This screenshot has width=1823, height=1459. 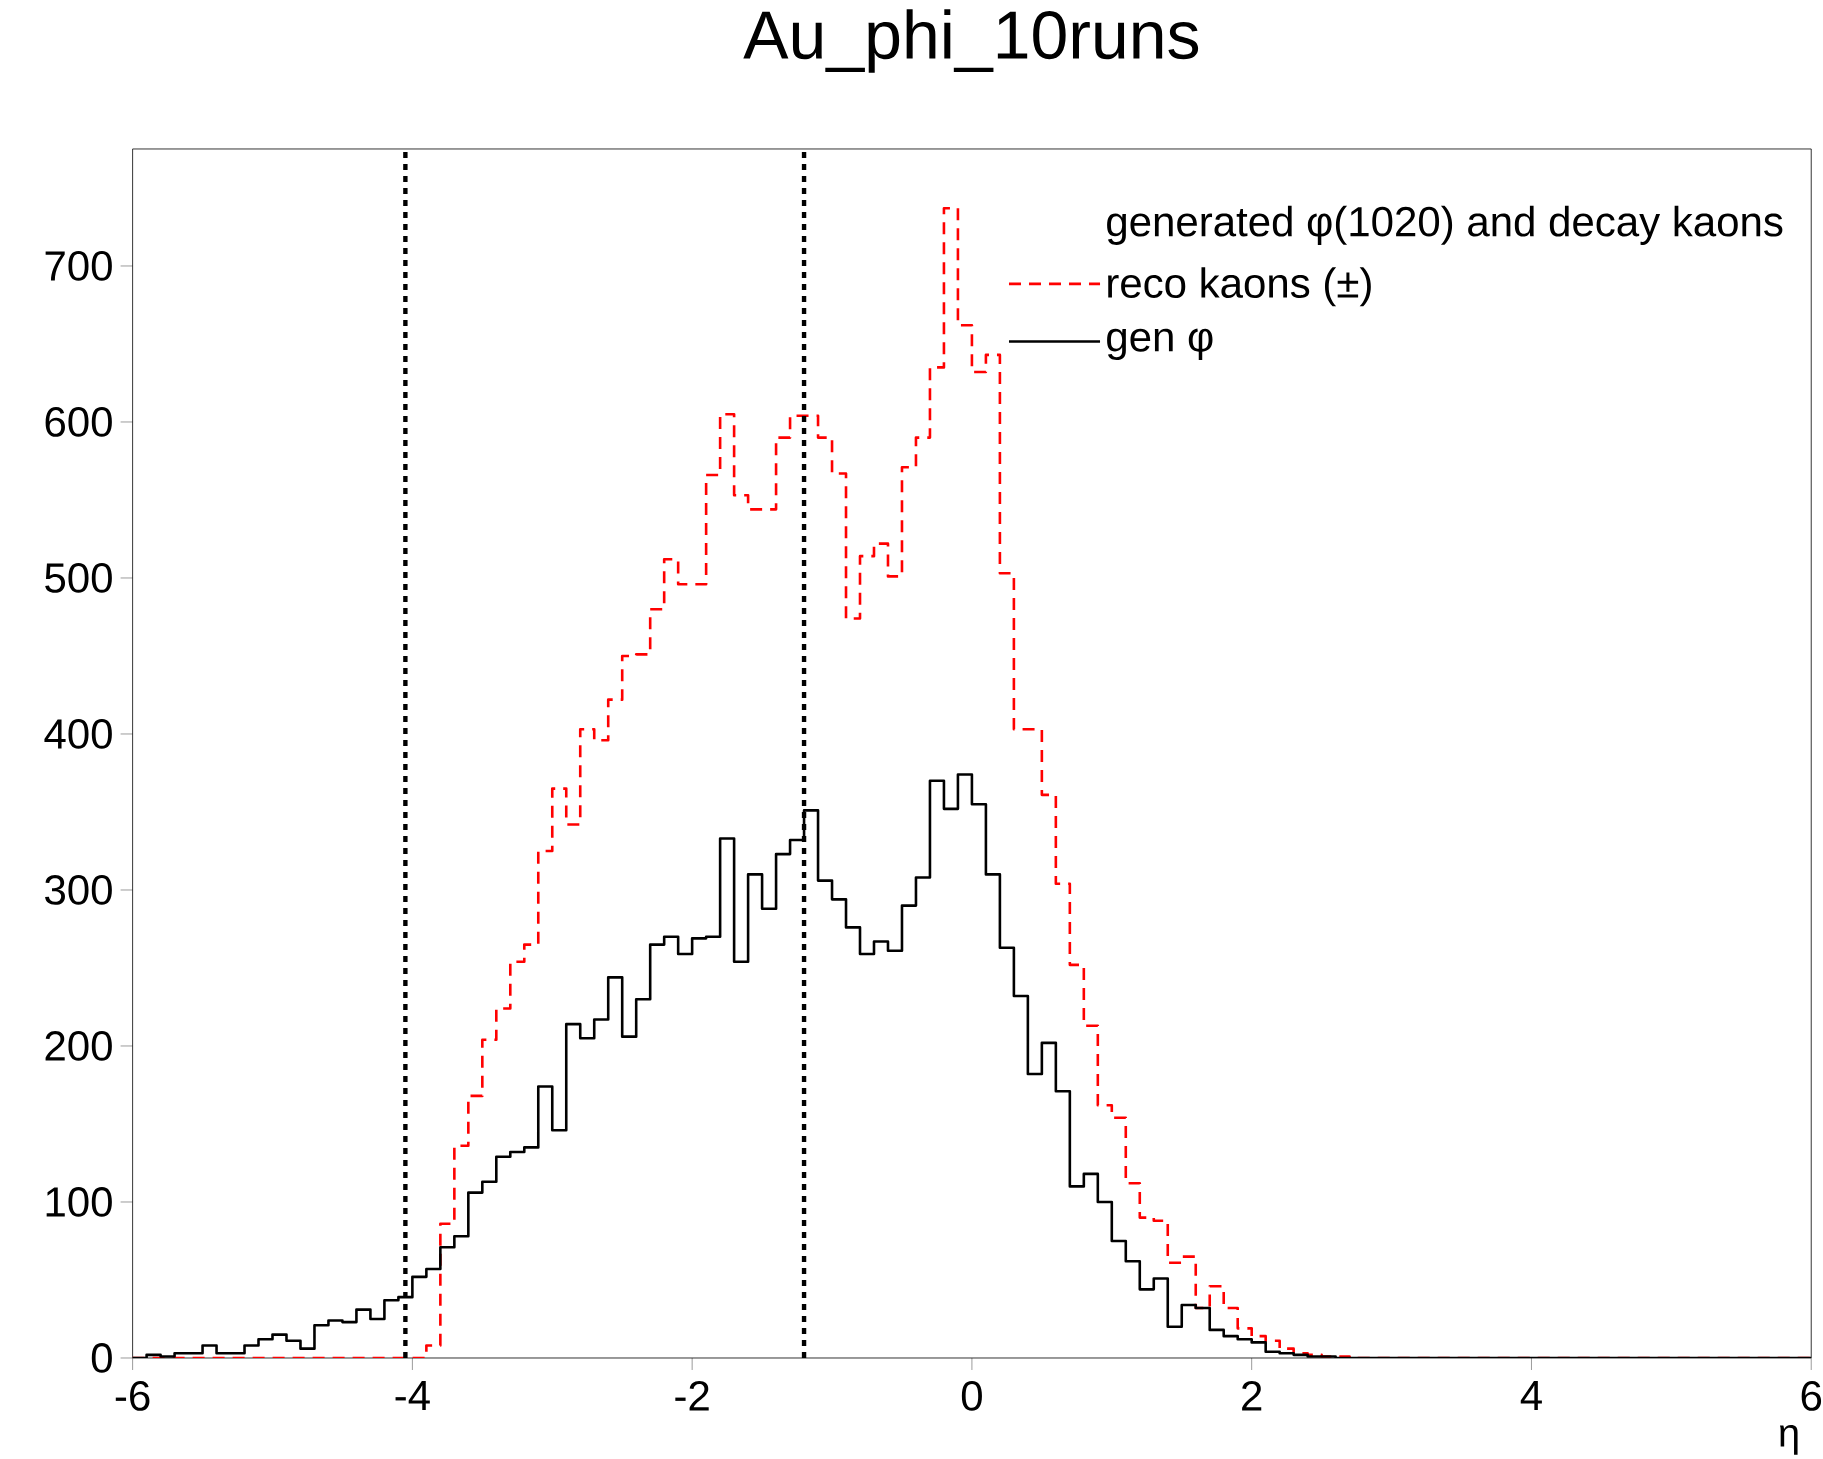 What do you see at coordinates (1531, 1395) in the screenshot?
I see `x-tick-label: 4` at bounding box center [1531, 1395].